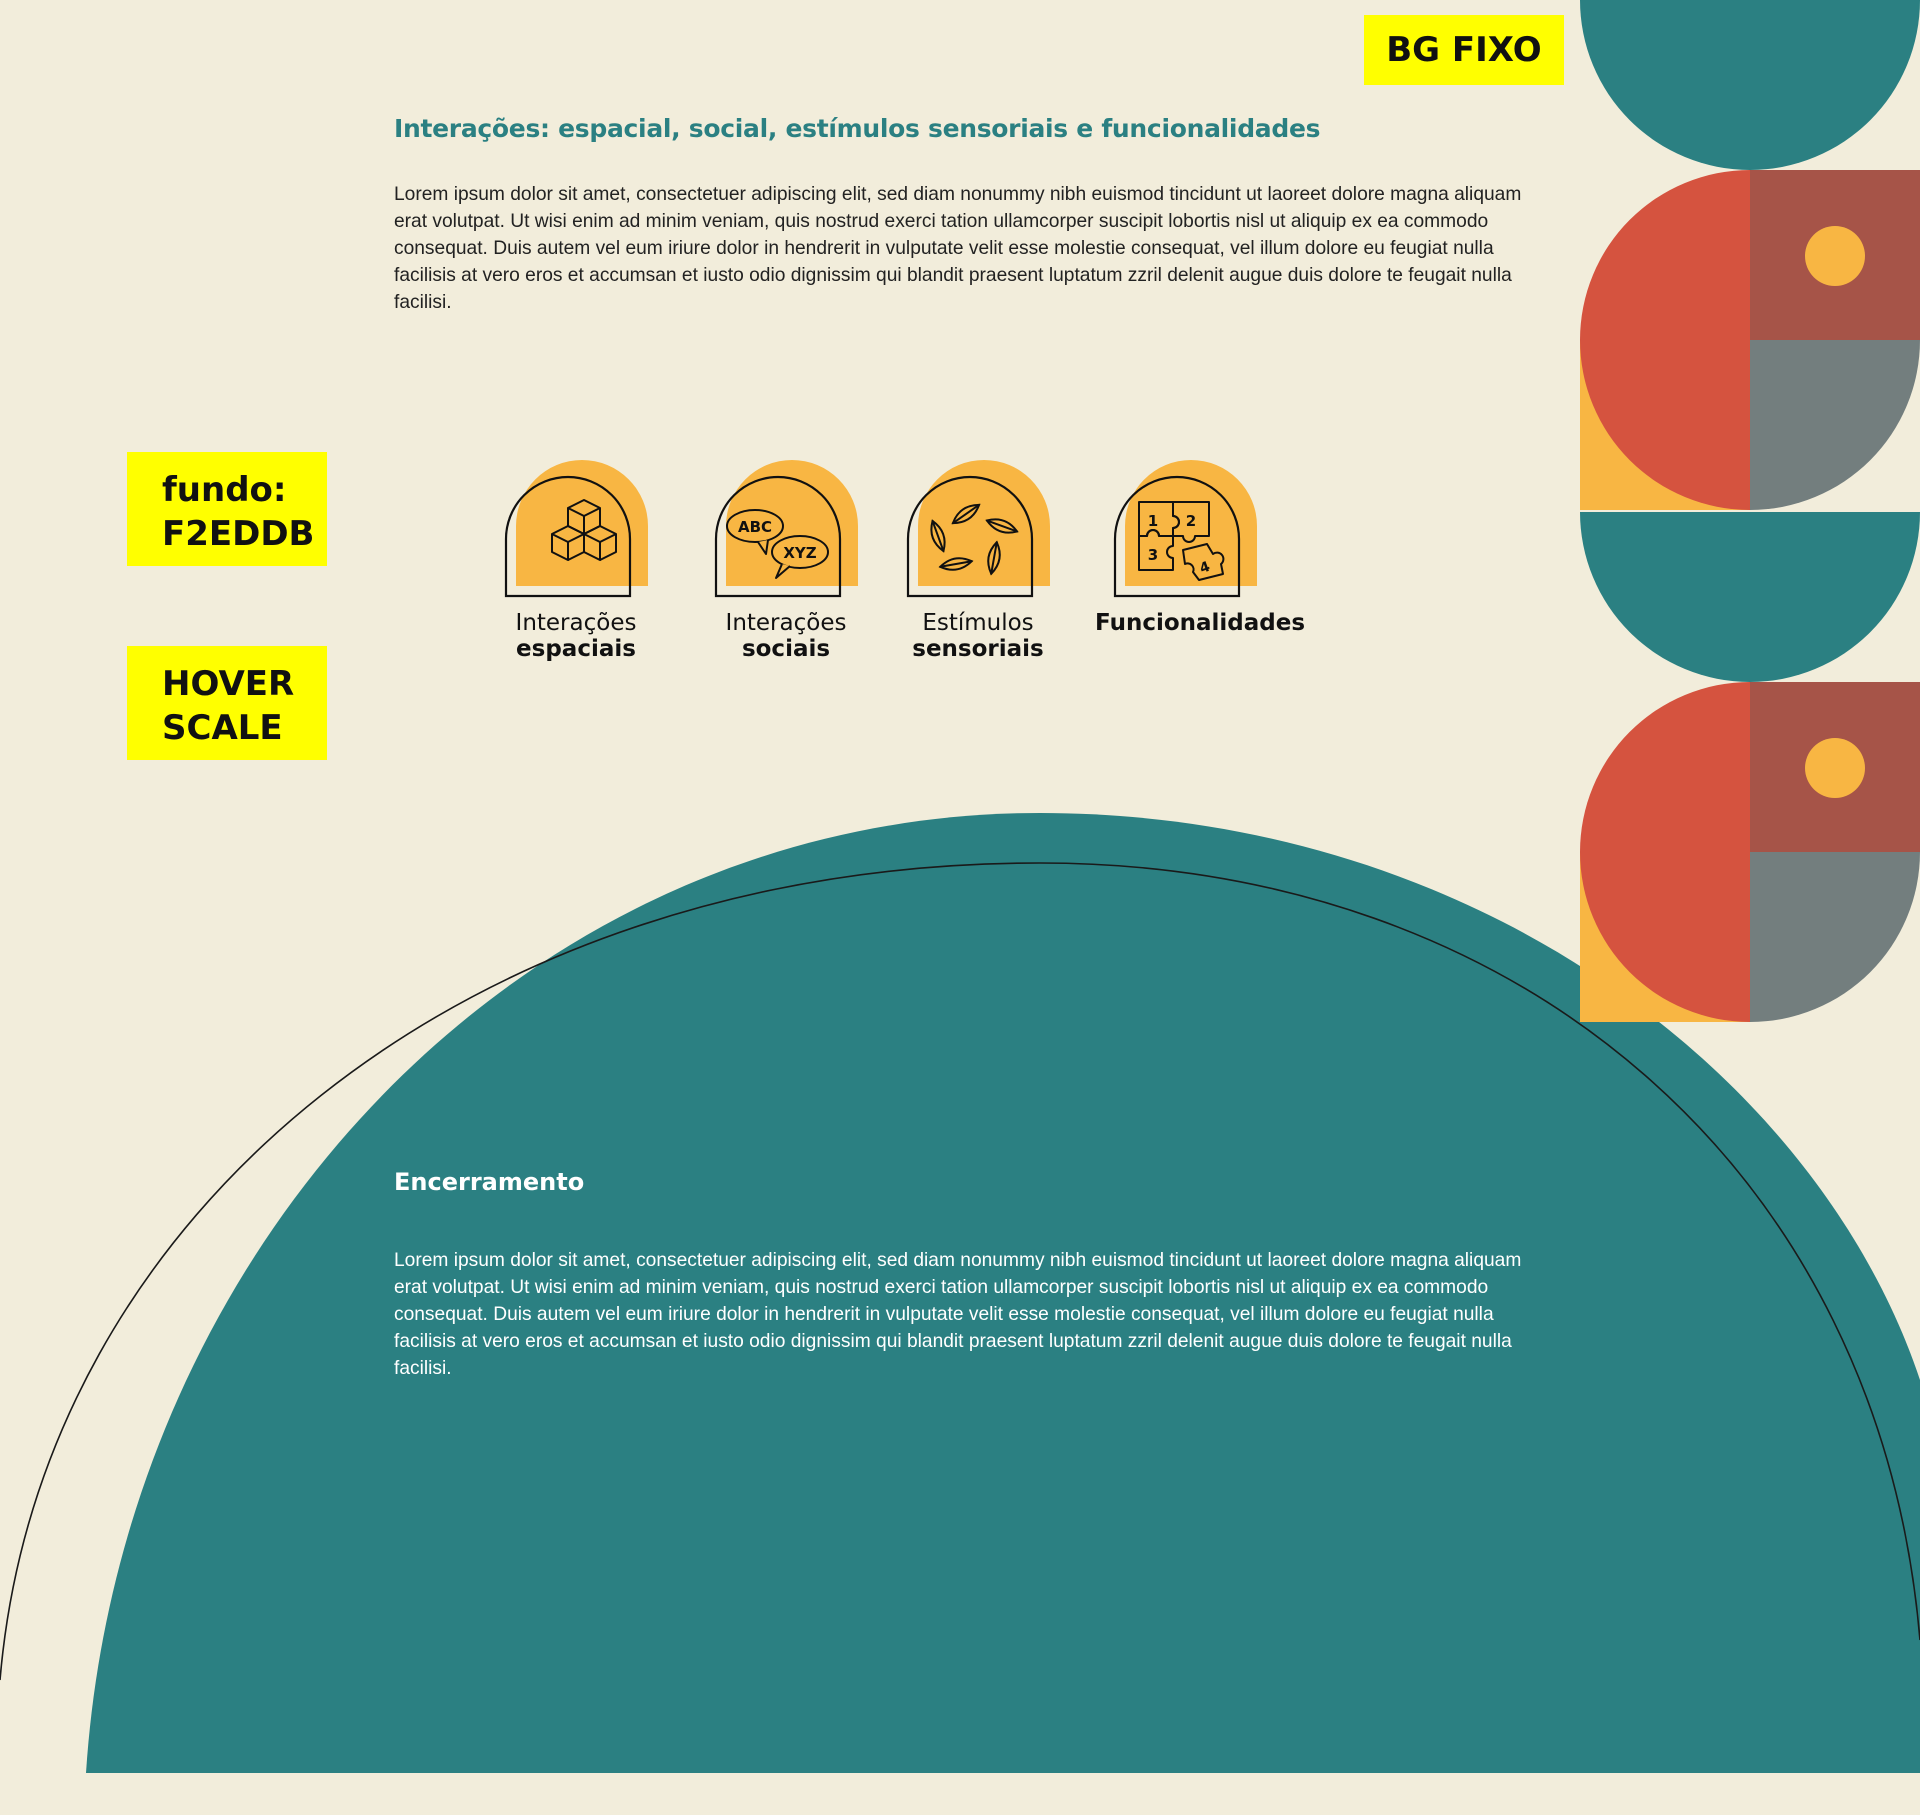 Image resolution: width=1920 pixels, height=1815 pixels. Describe the element at coordinates (786, 529) in the screenshot. I see `speech-bubbles-icon: ABC XYZ` at that location.